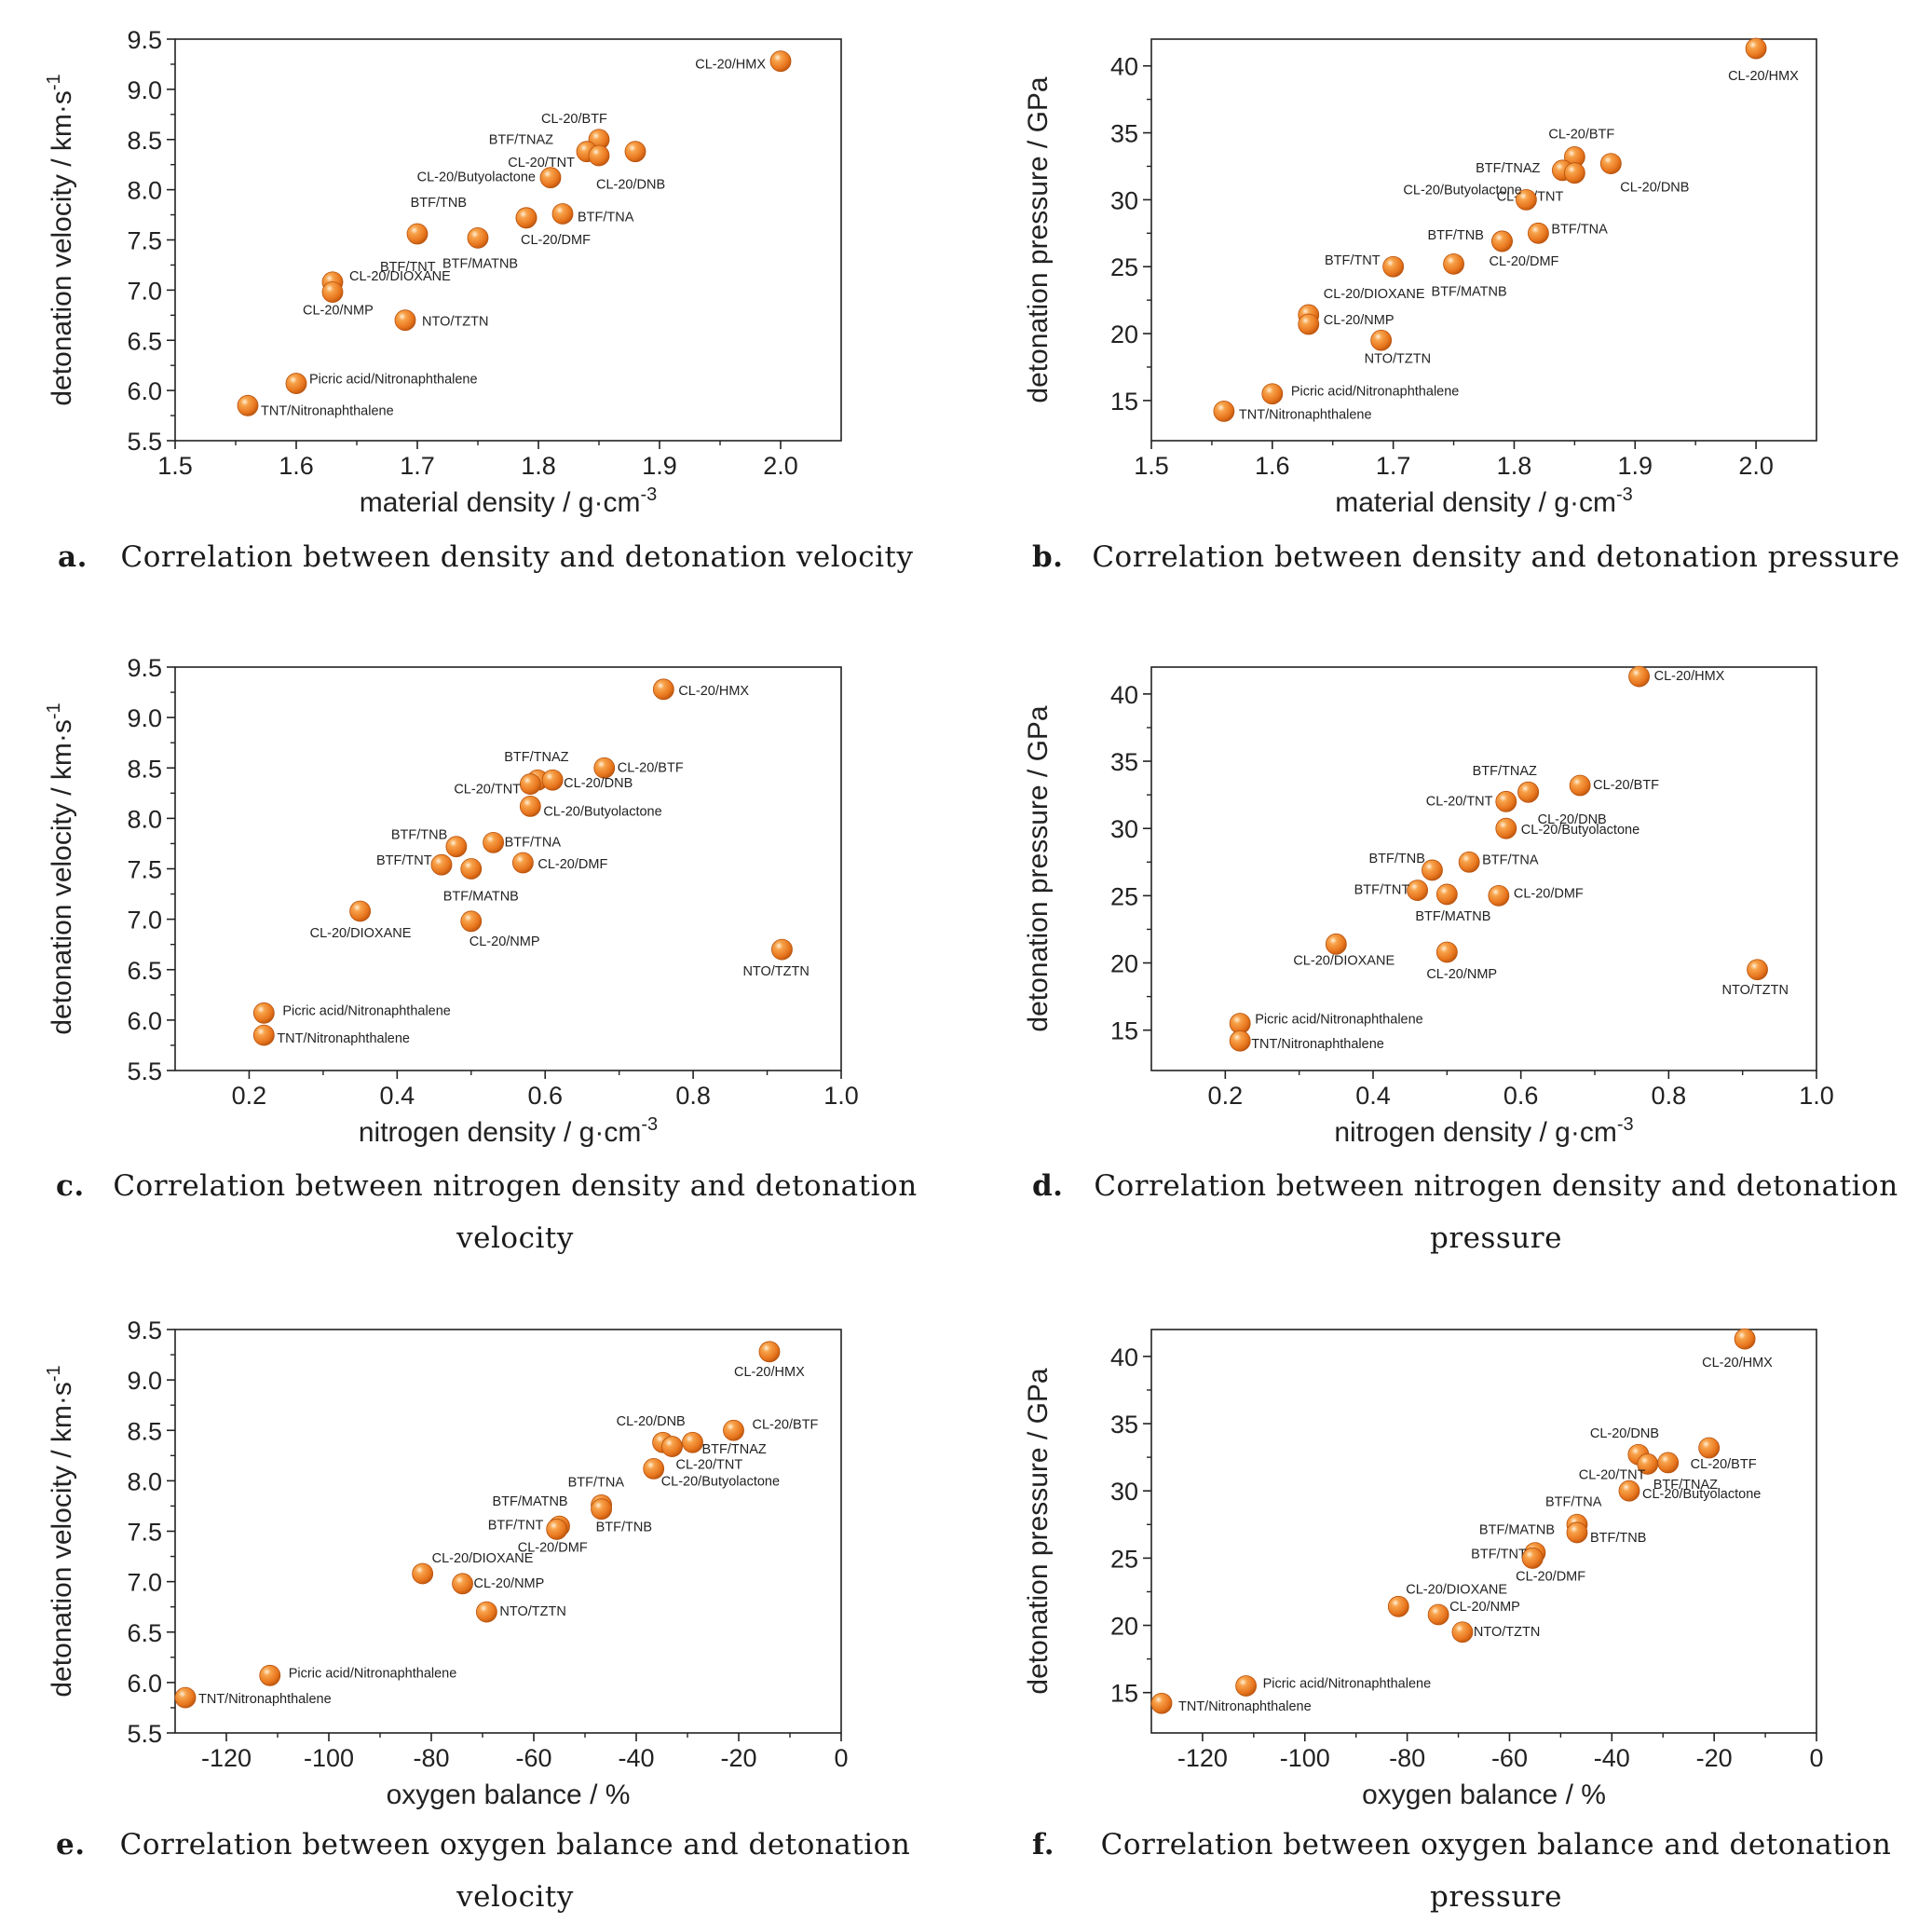 The height and width of the screenshot is (1923, 1932). I want to click on y-tick-label: 25, so click(1124, 267).